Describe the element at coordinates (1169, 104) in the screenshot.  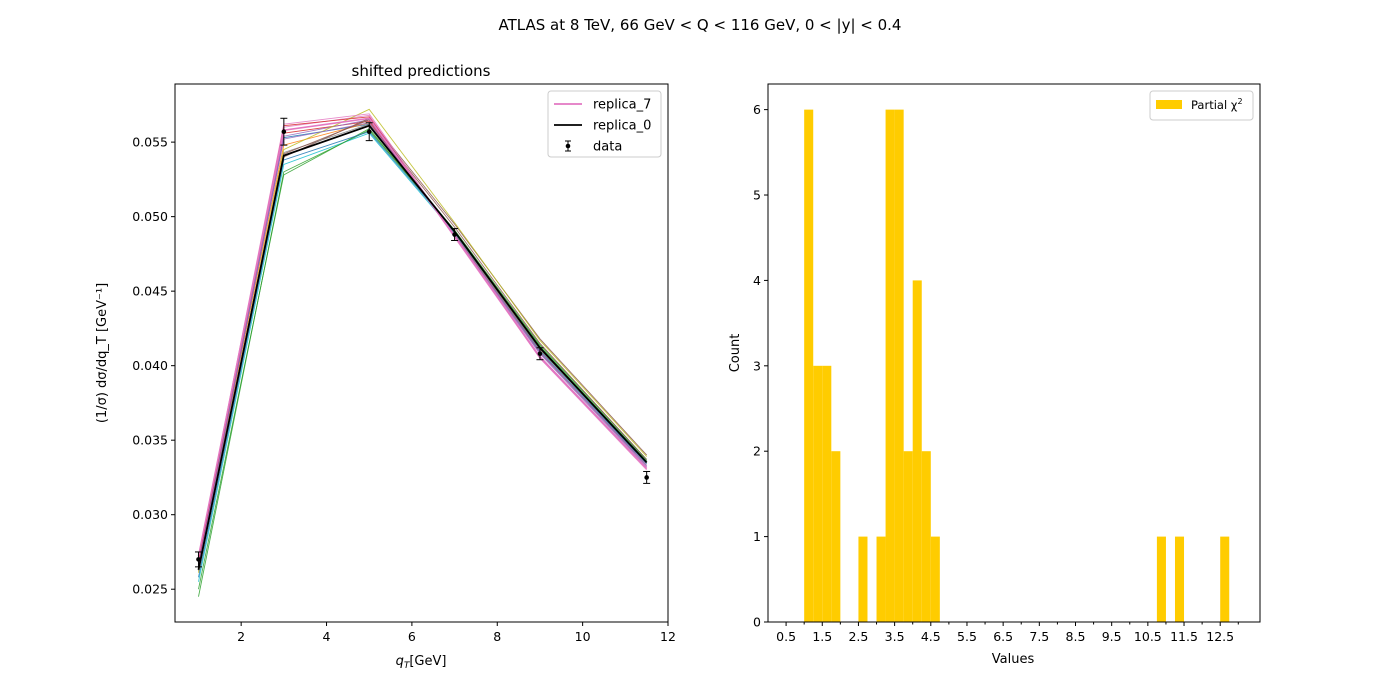
I see `right-legend-swatch` at that location.